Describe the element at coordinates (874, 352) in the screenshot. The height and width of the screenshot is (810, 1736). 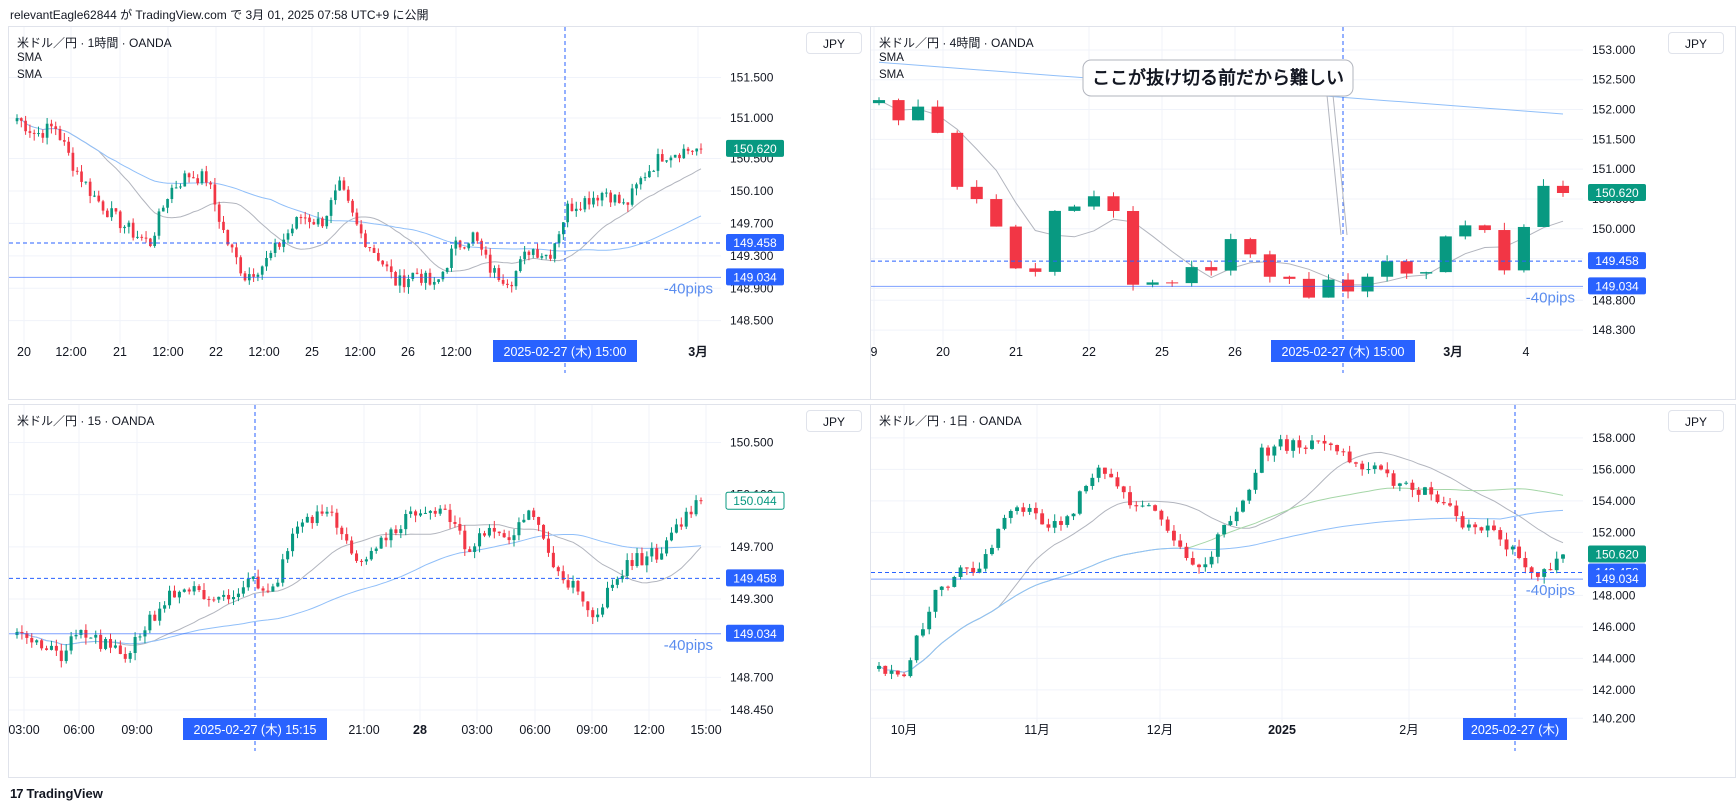
I see `x-tick-label: 9` at that location.